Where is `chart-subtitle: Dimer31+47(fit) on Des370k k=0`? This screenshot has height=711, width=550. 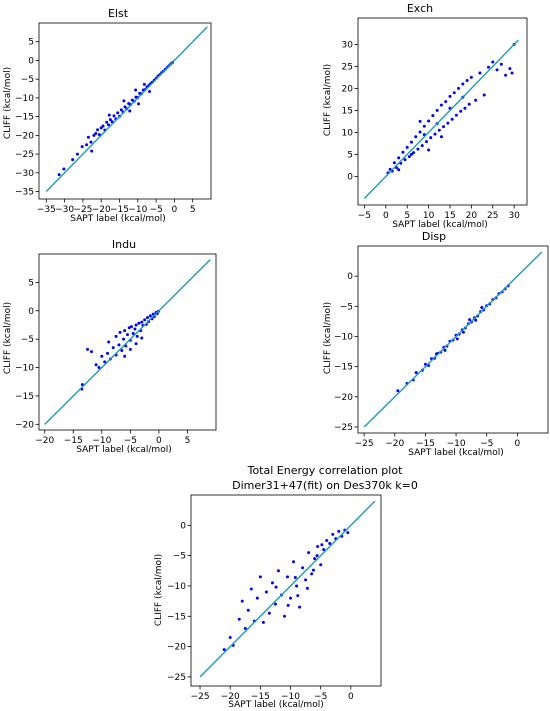
chart-subtitle: Dimer31+47(fit) on Des370k k=0 is located at coordinates (325, 485).